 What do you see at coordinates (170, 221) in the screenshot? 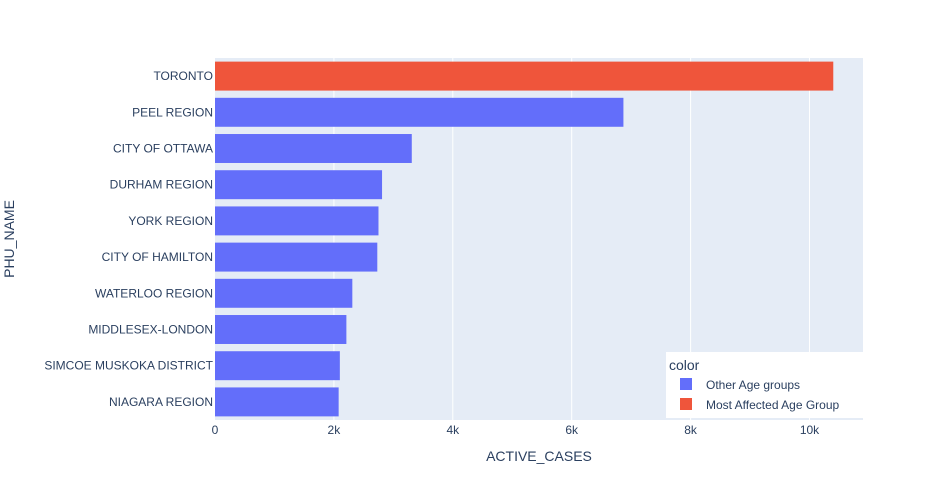
I see `y-tick-label-york-region: YORK REGION` at bounding box center [170, 221].